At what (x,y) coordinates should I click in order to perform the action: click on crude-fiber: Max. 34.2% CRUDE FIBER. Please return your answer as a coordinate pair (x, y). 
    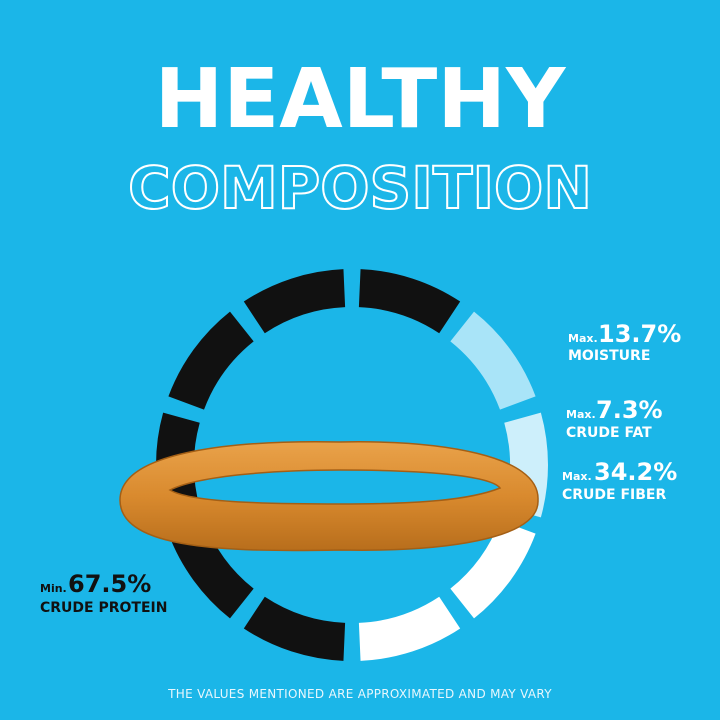
    Looking at the image, I should click on (619, 480).